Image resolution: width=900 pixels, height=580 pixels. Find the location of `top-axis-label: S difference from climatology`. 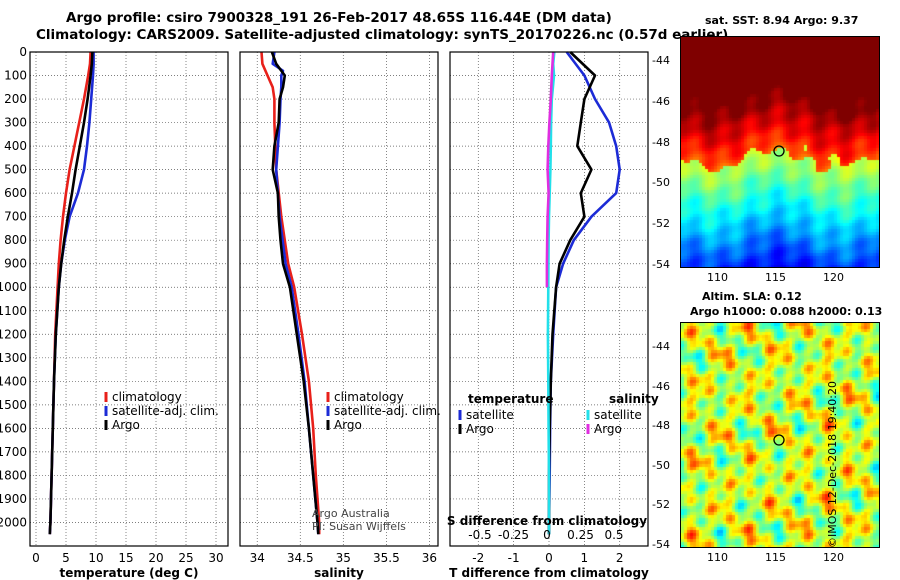

top-axis-label: S difference from climatology is located at coordinates (547, 521).